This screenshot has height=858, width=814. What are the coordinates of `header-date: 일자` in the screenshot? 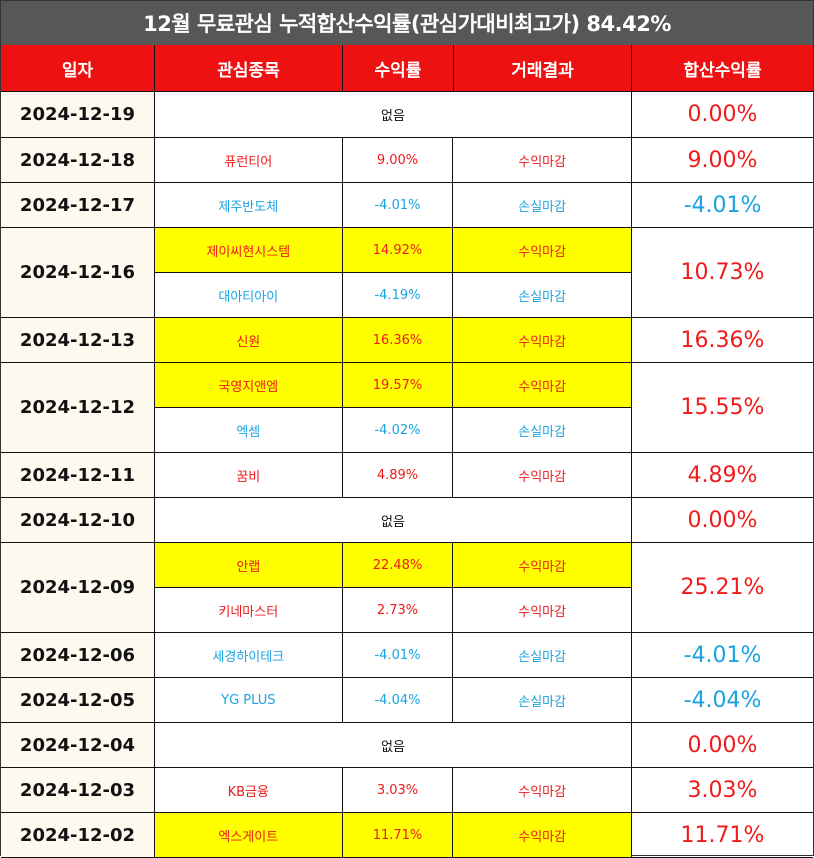 It's located at (78, 68).